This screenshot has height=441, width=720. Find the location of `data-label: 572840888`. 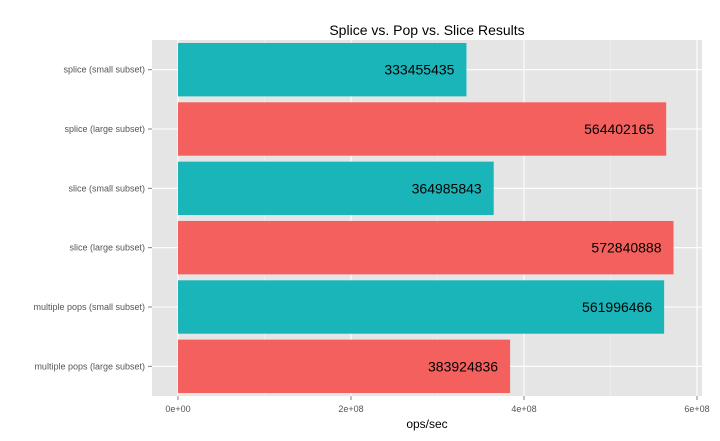

data-label: 572840888 is located at coordinates (626, 248).